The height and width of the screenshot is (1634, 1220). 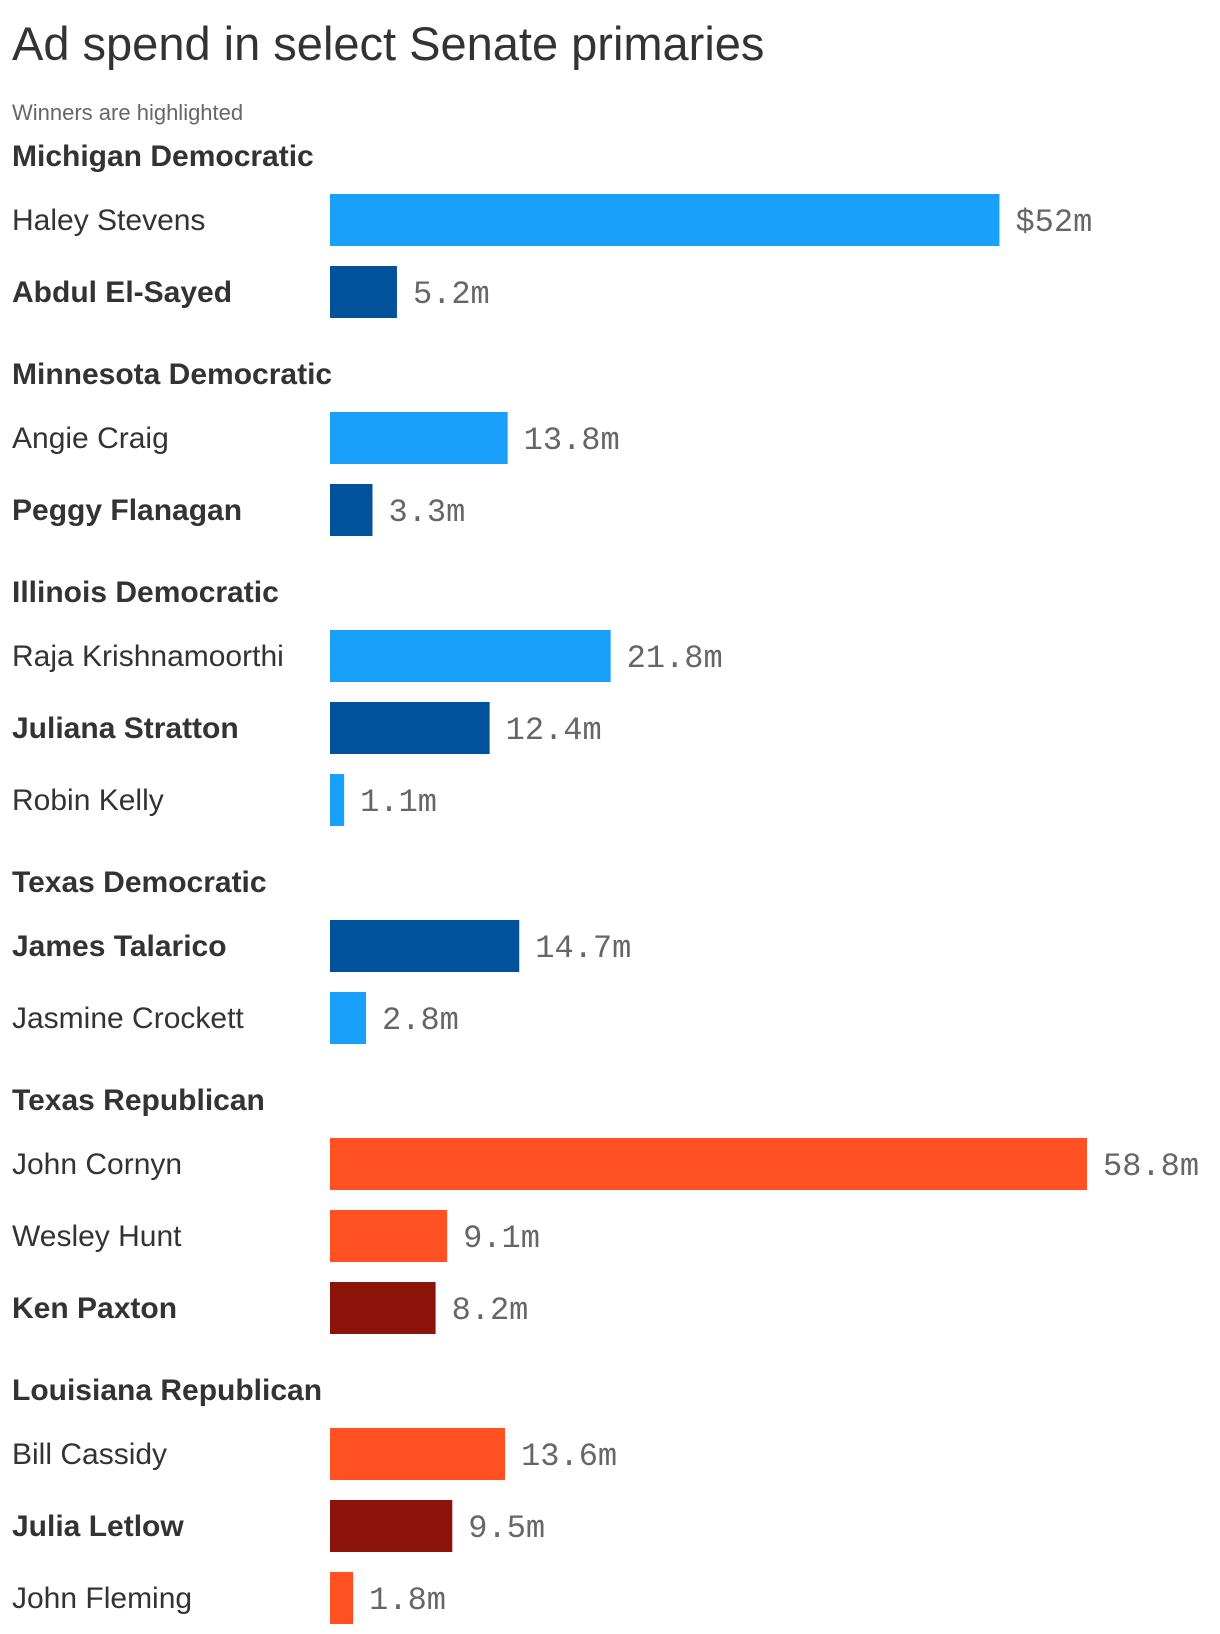 I want to click on value-label: $52m, so click(x=1053, y=222).